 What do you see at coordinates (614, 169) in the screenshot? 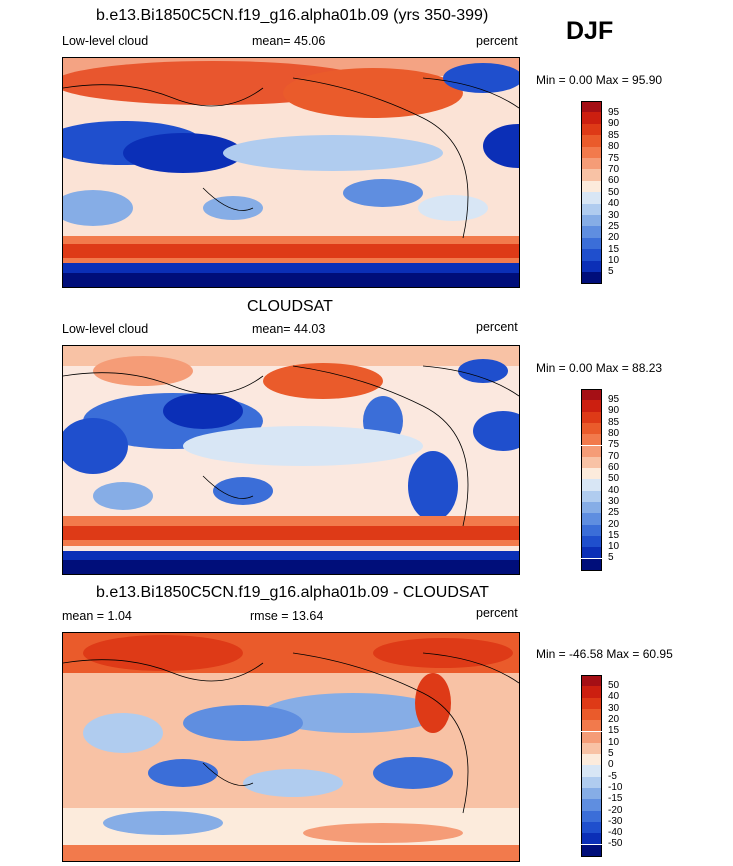
I see `panel1-colorbar-tick: 70` at bounding box center [614, 169].